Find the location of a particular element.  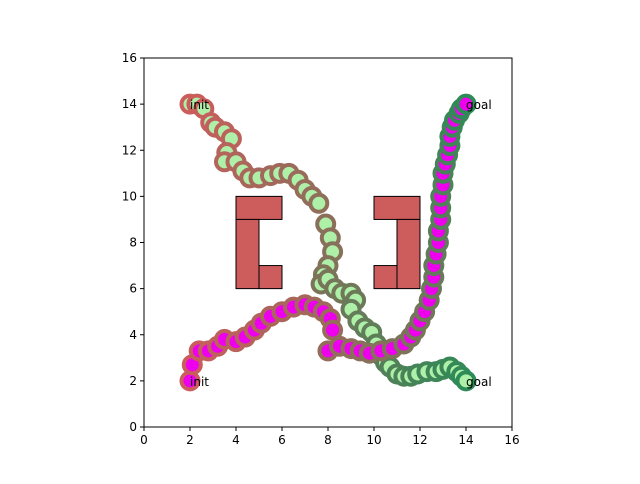

obstacle-left-bracket-spine is located at coordinates (247, 254).